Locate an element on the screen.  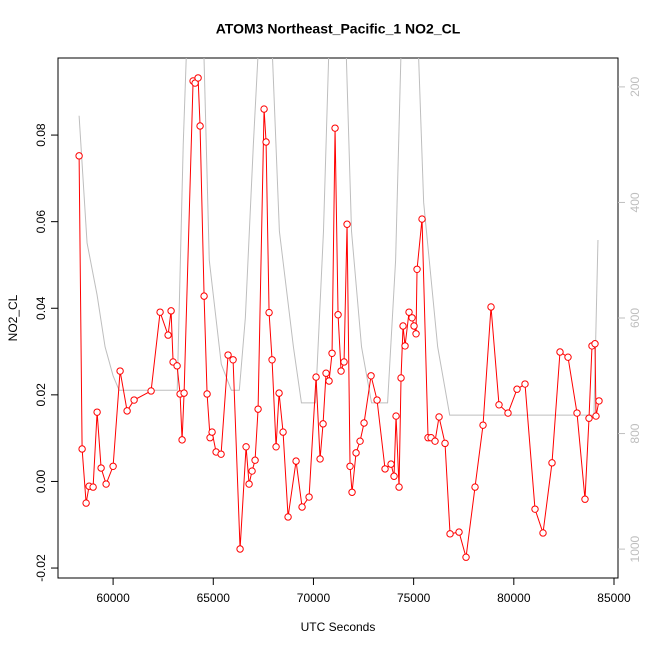
x-tick-label: 75000 is located at coordinates (414, 598).